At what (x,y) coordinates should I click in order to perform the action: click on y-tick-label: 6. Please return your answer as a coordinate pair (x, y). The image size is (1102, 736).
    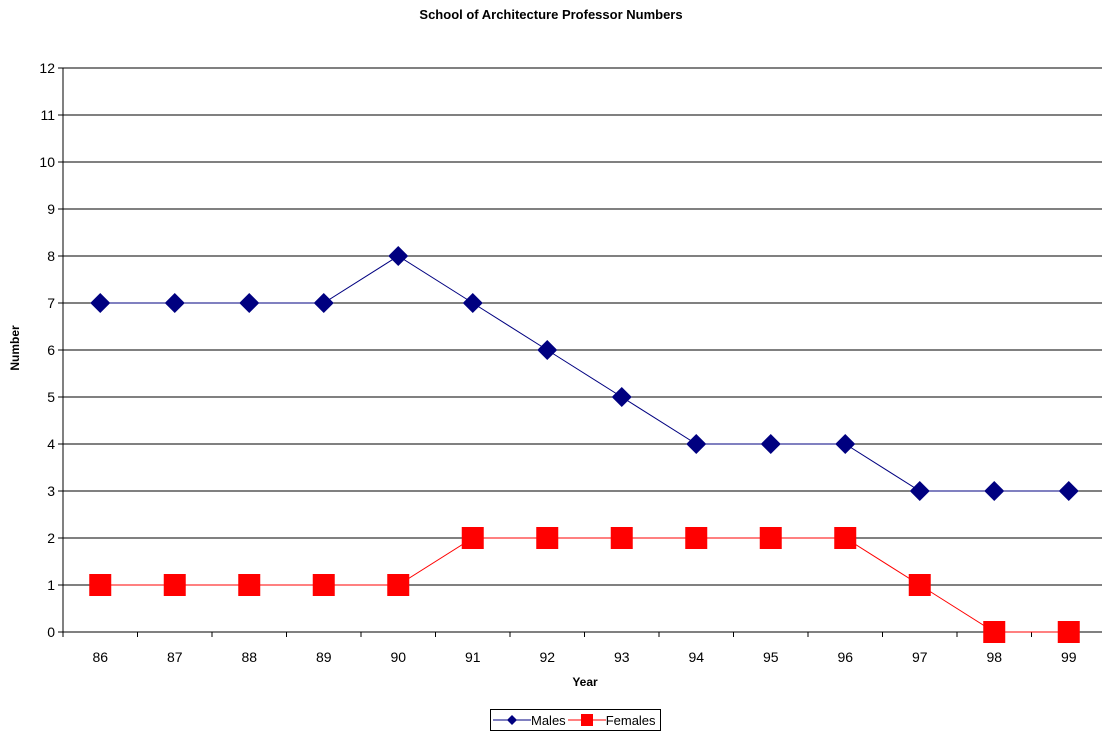
    Looking at the image, I should click on (51, 350).